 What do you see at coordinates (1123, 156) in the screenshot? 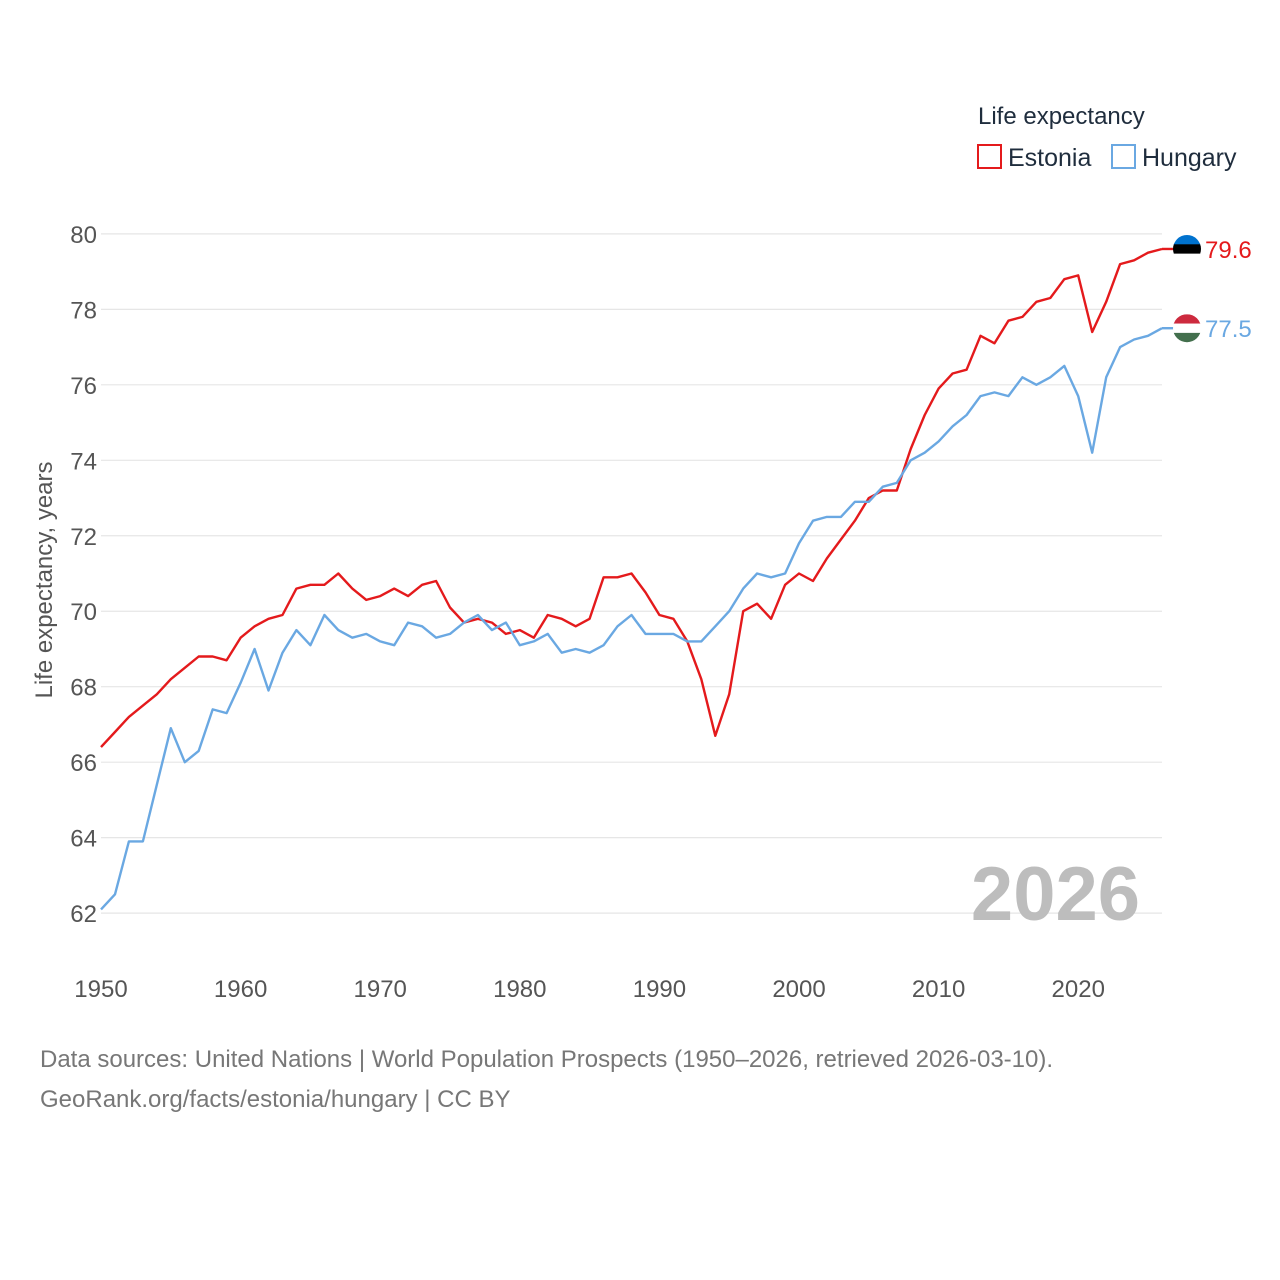
I see `legend-swatch-hungary` at bounding box center [1123, 156].